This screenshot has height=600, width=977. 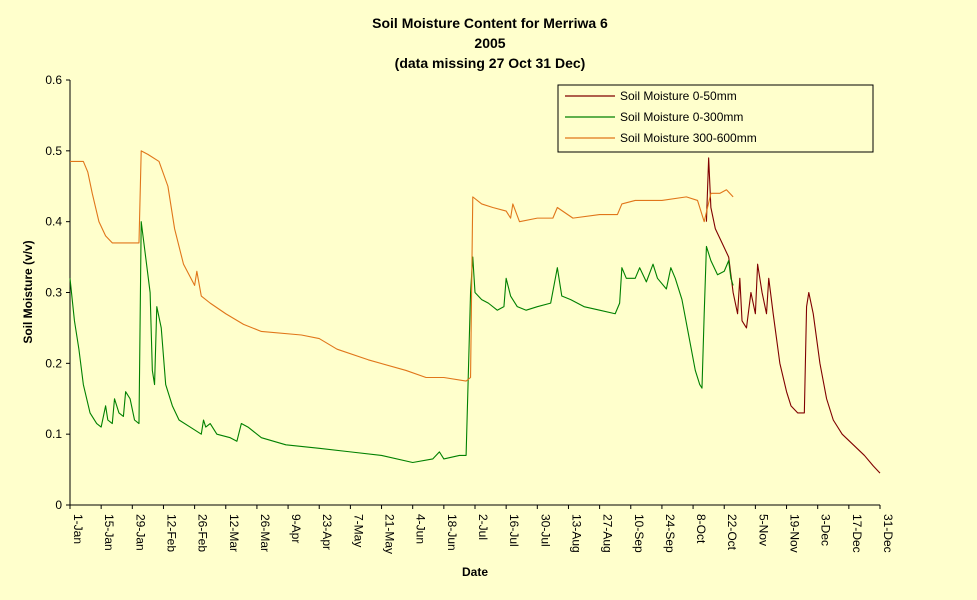 I want to click on x-tick-label: 26-Feb, so click(x=203, y=533).